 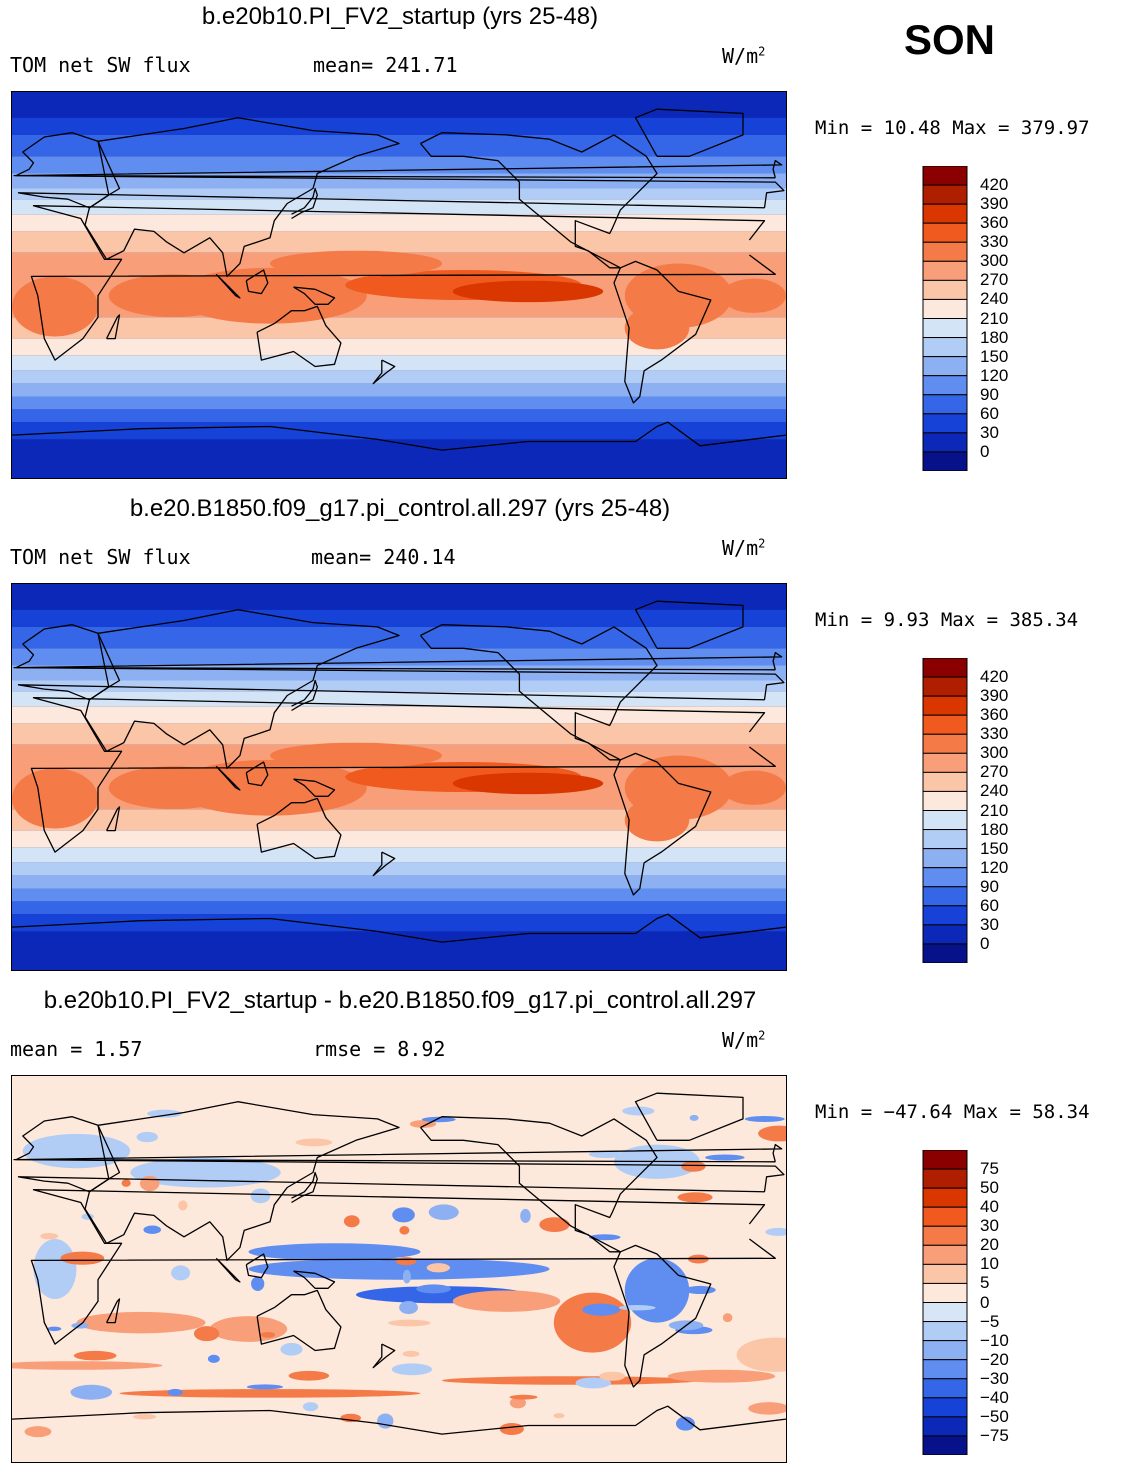 I want to click on panel-1-mean-label: mean= 241.71, so click(x=385, y=65).